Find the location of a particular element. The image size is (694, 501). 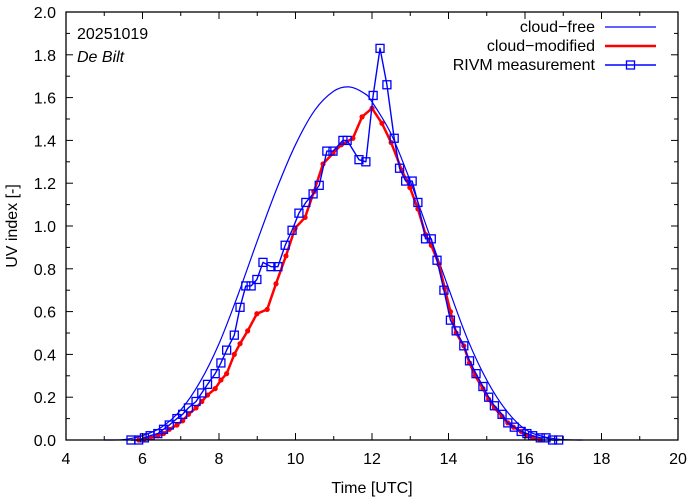

x-axis-title: Time [UTC] is located at coordinates (371, 488).